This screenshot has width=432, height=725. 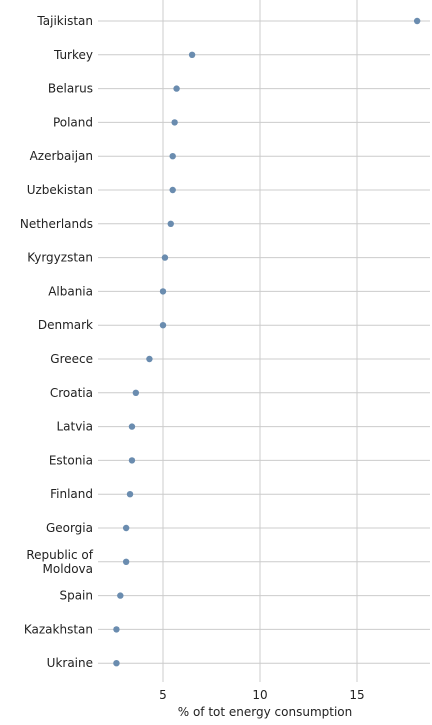 What do you see at coordinates (60, 258) in the screenshot?
I see `category-label: Kyrgyzstan` at bounding box center [60, 258].